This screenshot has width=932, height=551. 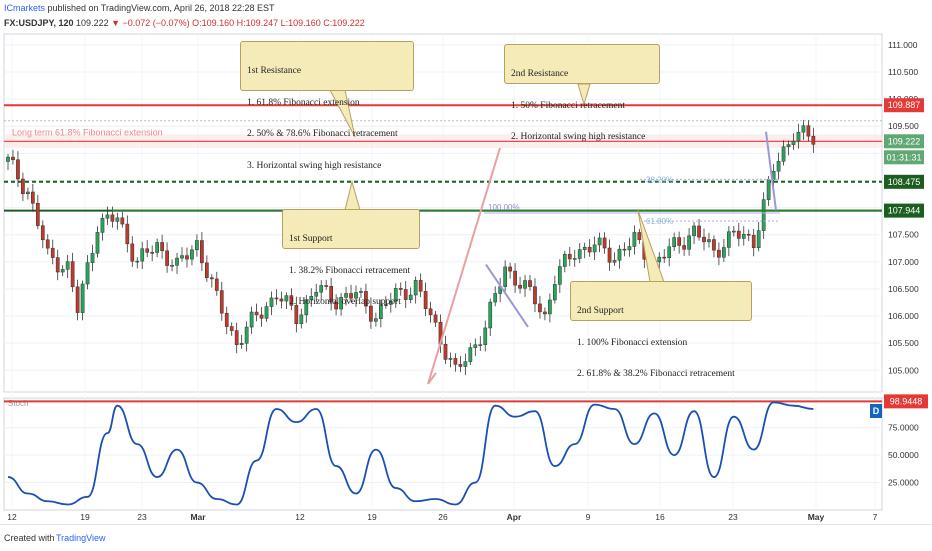 What do you see at coordinates (540, 74) in the screenshot?
I see `second-resistance-title: 2nd Resistance` at bounding box center [540, 74].